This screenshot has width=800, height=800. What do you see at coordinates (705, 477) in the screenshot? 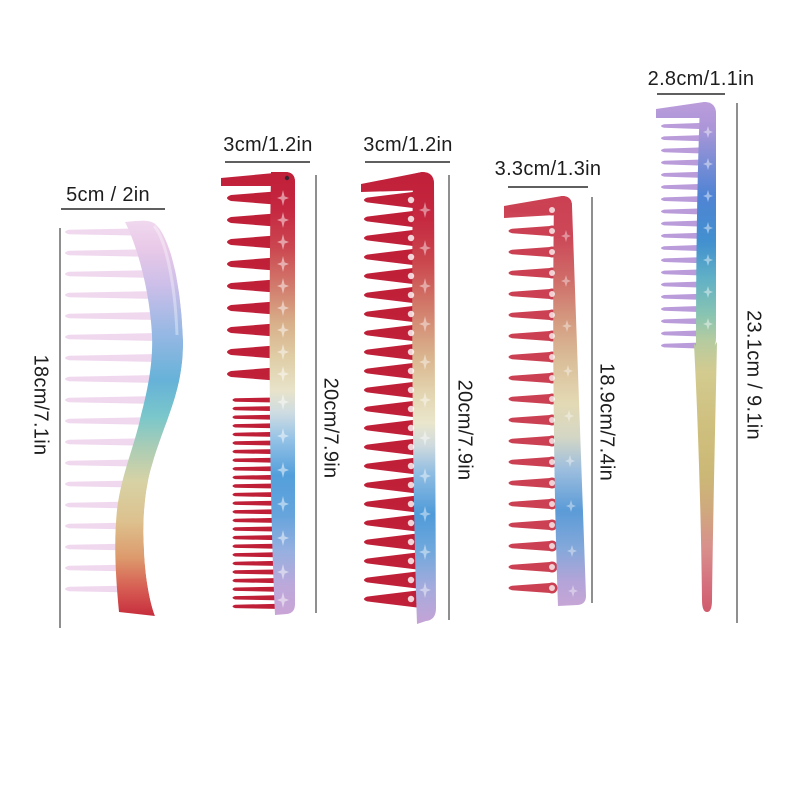
I see `comb-tail` at bounding box center [705, 477].